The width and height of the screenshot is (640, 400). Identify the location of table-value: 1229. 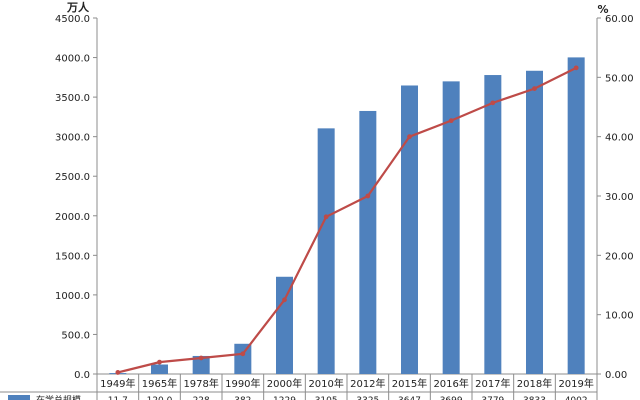
(284, 398).